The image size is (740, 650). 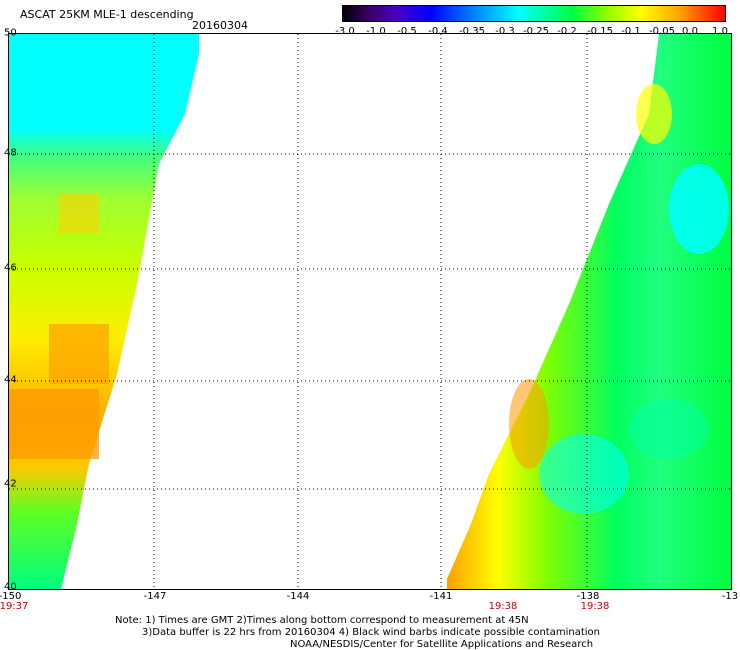 What do you see at coordinates (10, 484) in the screenshot?
I see `lat-label: 42` at bounding box center [10, 484].